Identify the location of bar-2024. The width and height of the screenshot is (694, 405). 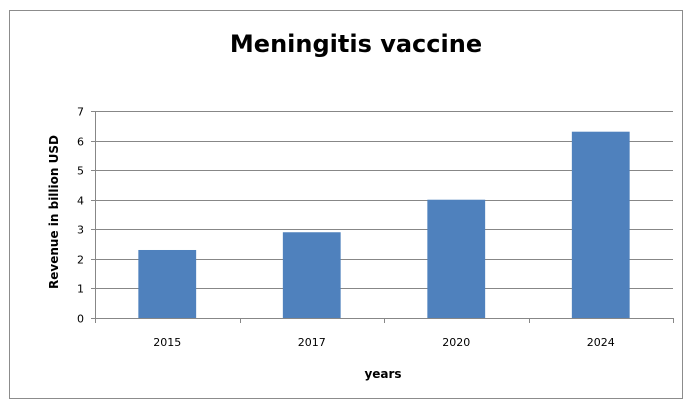
(600, 224).